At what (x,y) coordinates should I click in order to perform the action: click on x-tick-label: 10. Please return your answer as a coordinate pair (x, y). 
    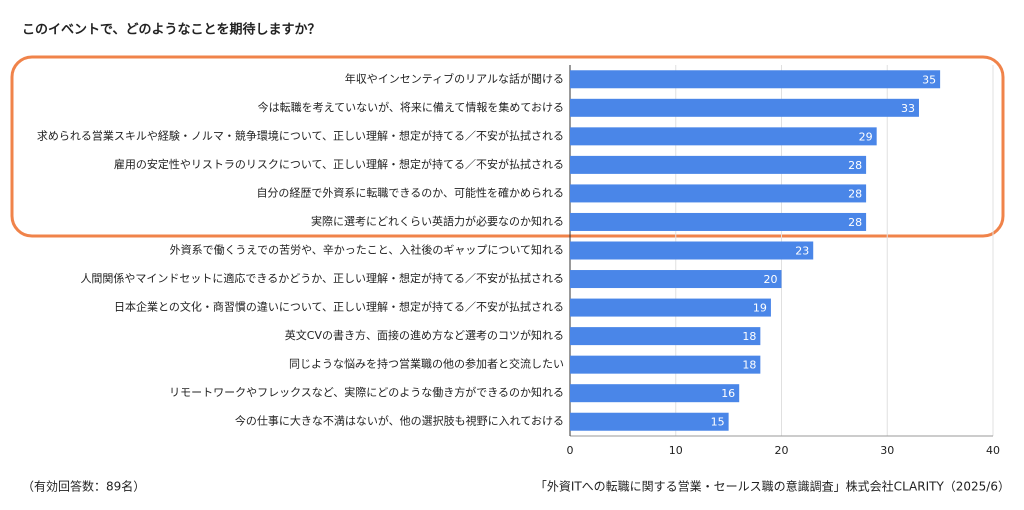
    Looking at the image, I should click on (676, 450).